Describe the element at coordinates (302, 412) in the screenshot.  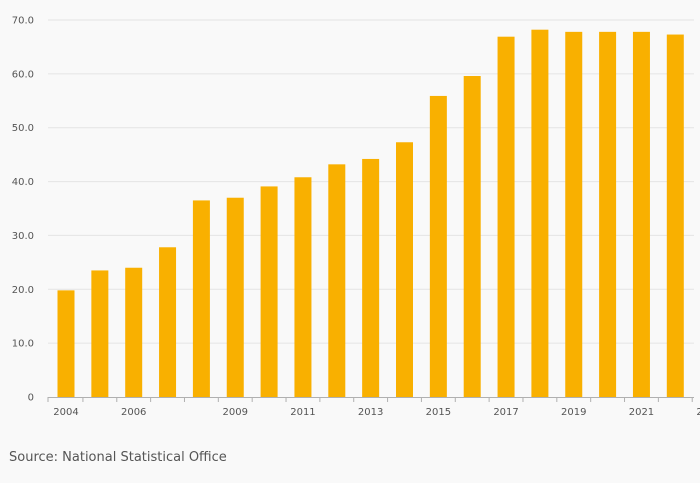
I see `x-tick-label: 2011` at that location.